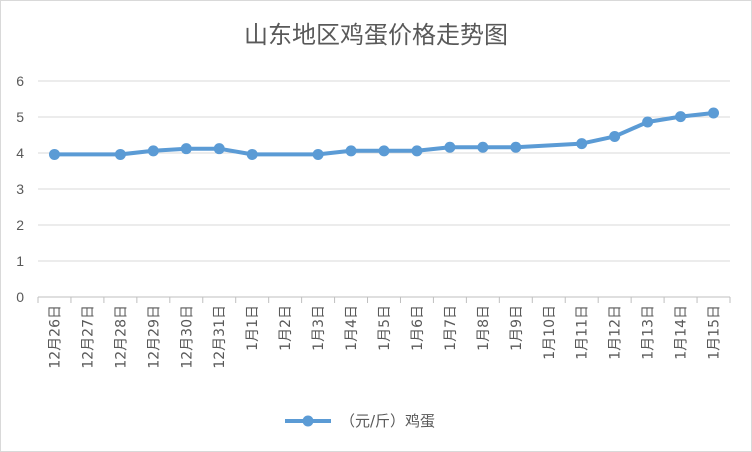 This screenshot has height=452, width=752. I want to click on x-tick-label: 1月3日, so click(319, 328).